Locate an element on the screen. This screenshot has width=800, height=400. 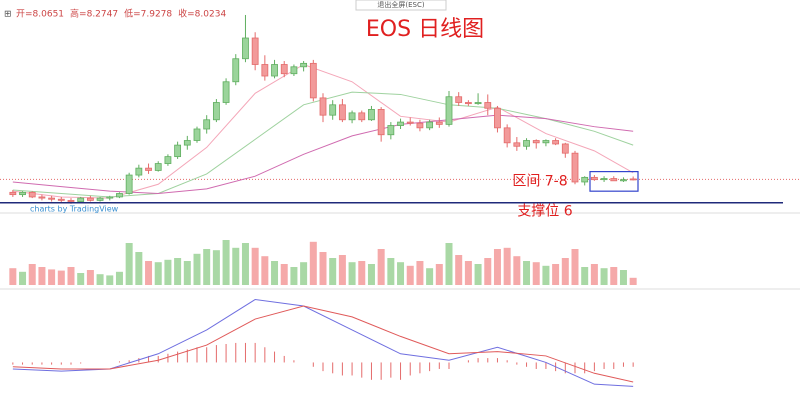
header-value: 开=8.0651 is located at coordinates (40, 14).